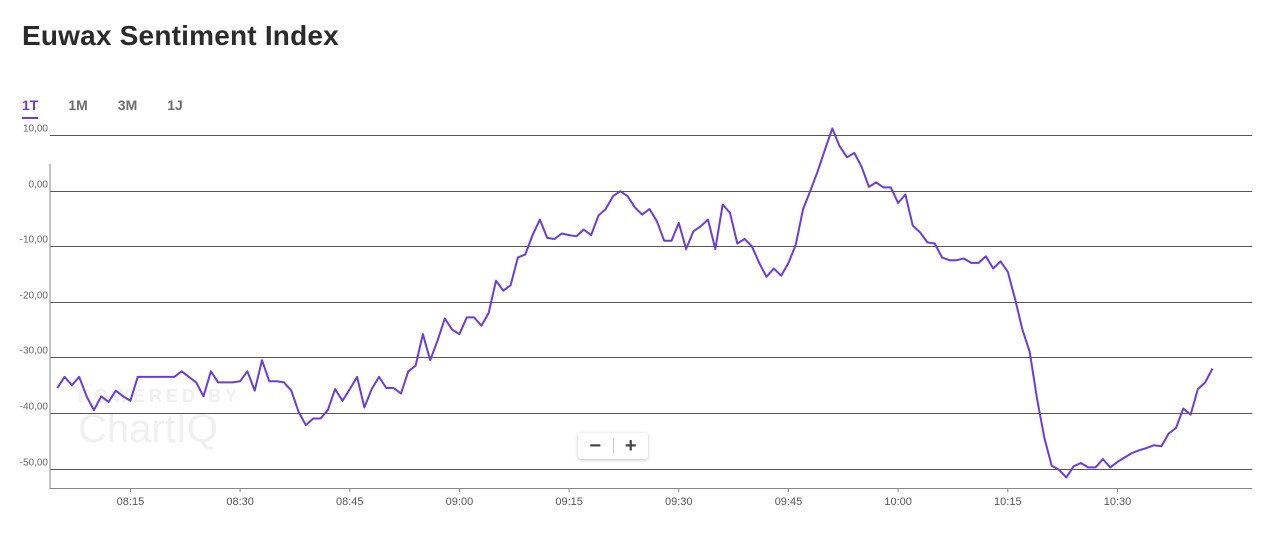 The width and height of the screenshot is (1280, 552). What do you see at coordinates (175, 105) in the screenshot?
I see `tab-1j: 1J` at bounding box center [175, 105].